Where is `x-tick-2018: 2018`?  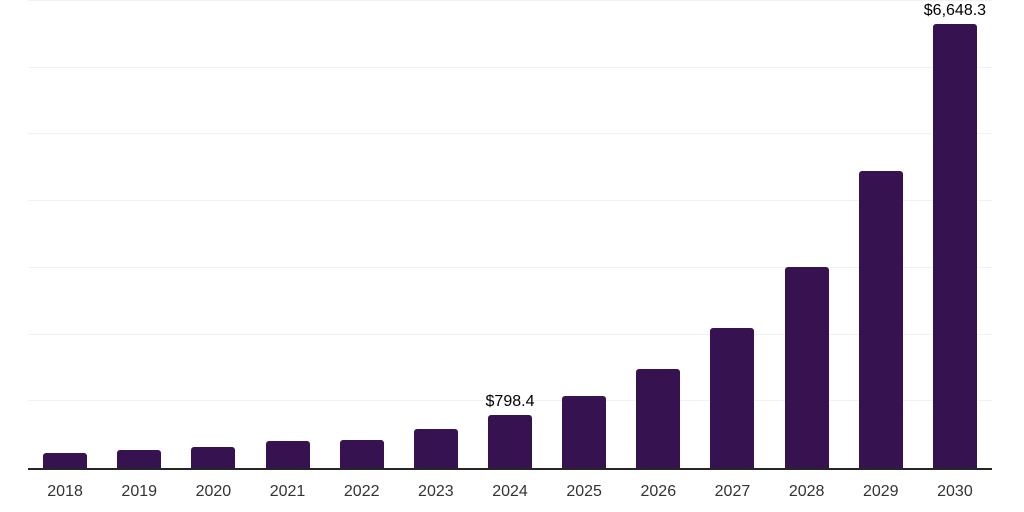 x-tick-2018: 2018 is located at coordinates (65, 491).